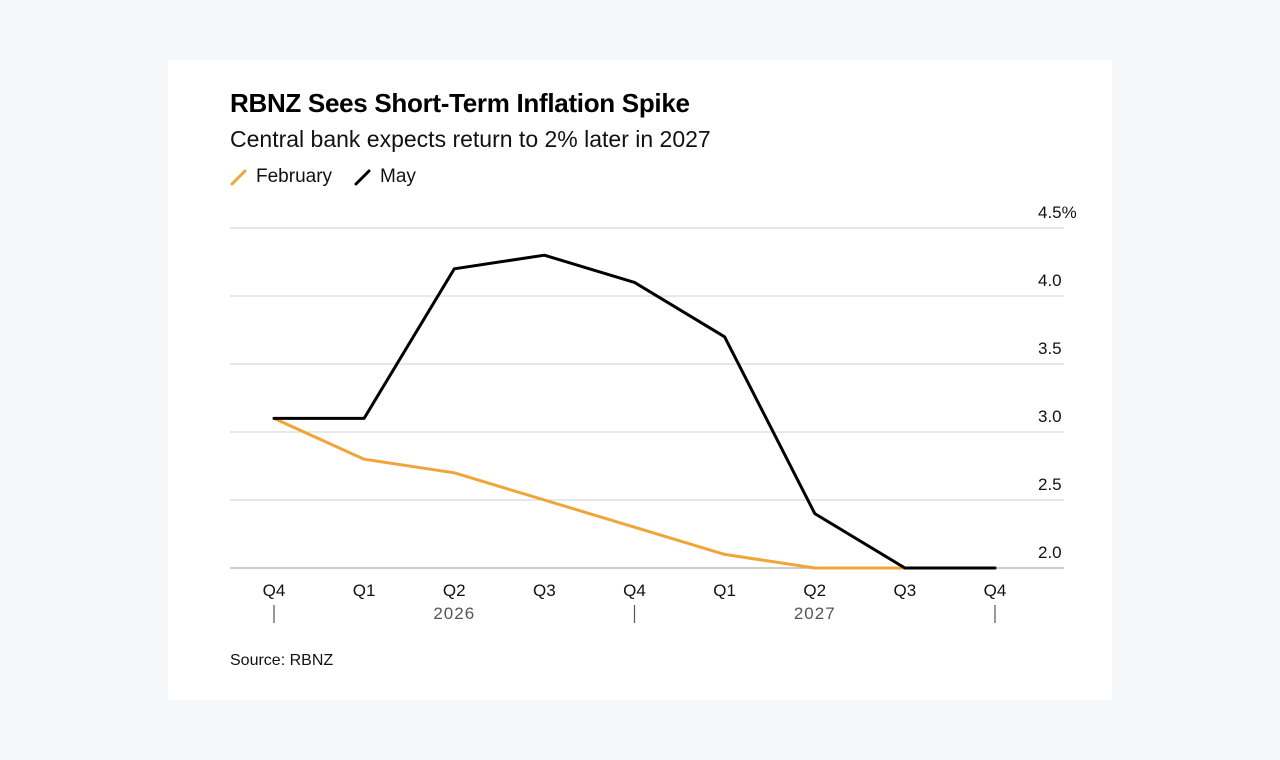 The image size is (1280, 760). What do you see at coordinates (398, 176) in the screenshot?
I see `legend-label-may: May` at bounding box center [398, 176].